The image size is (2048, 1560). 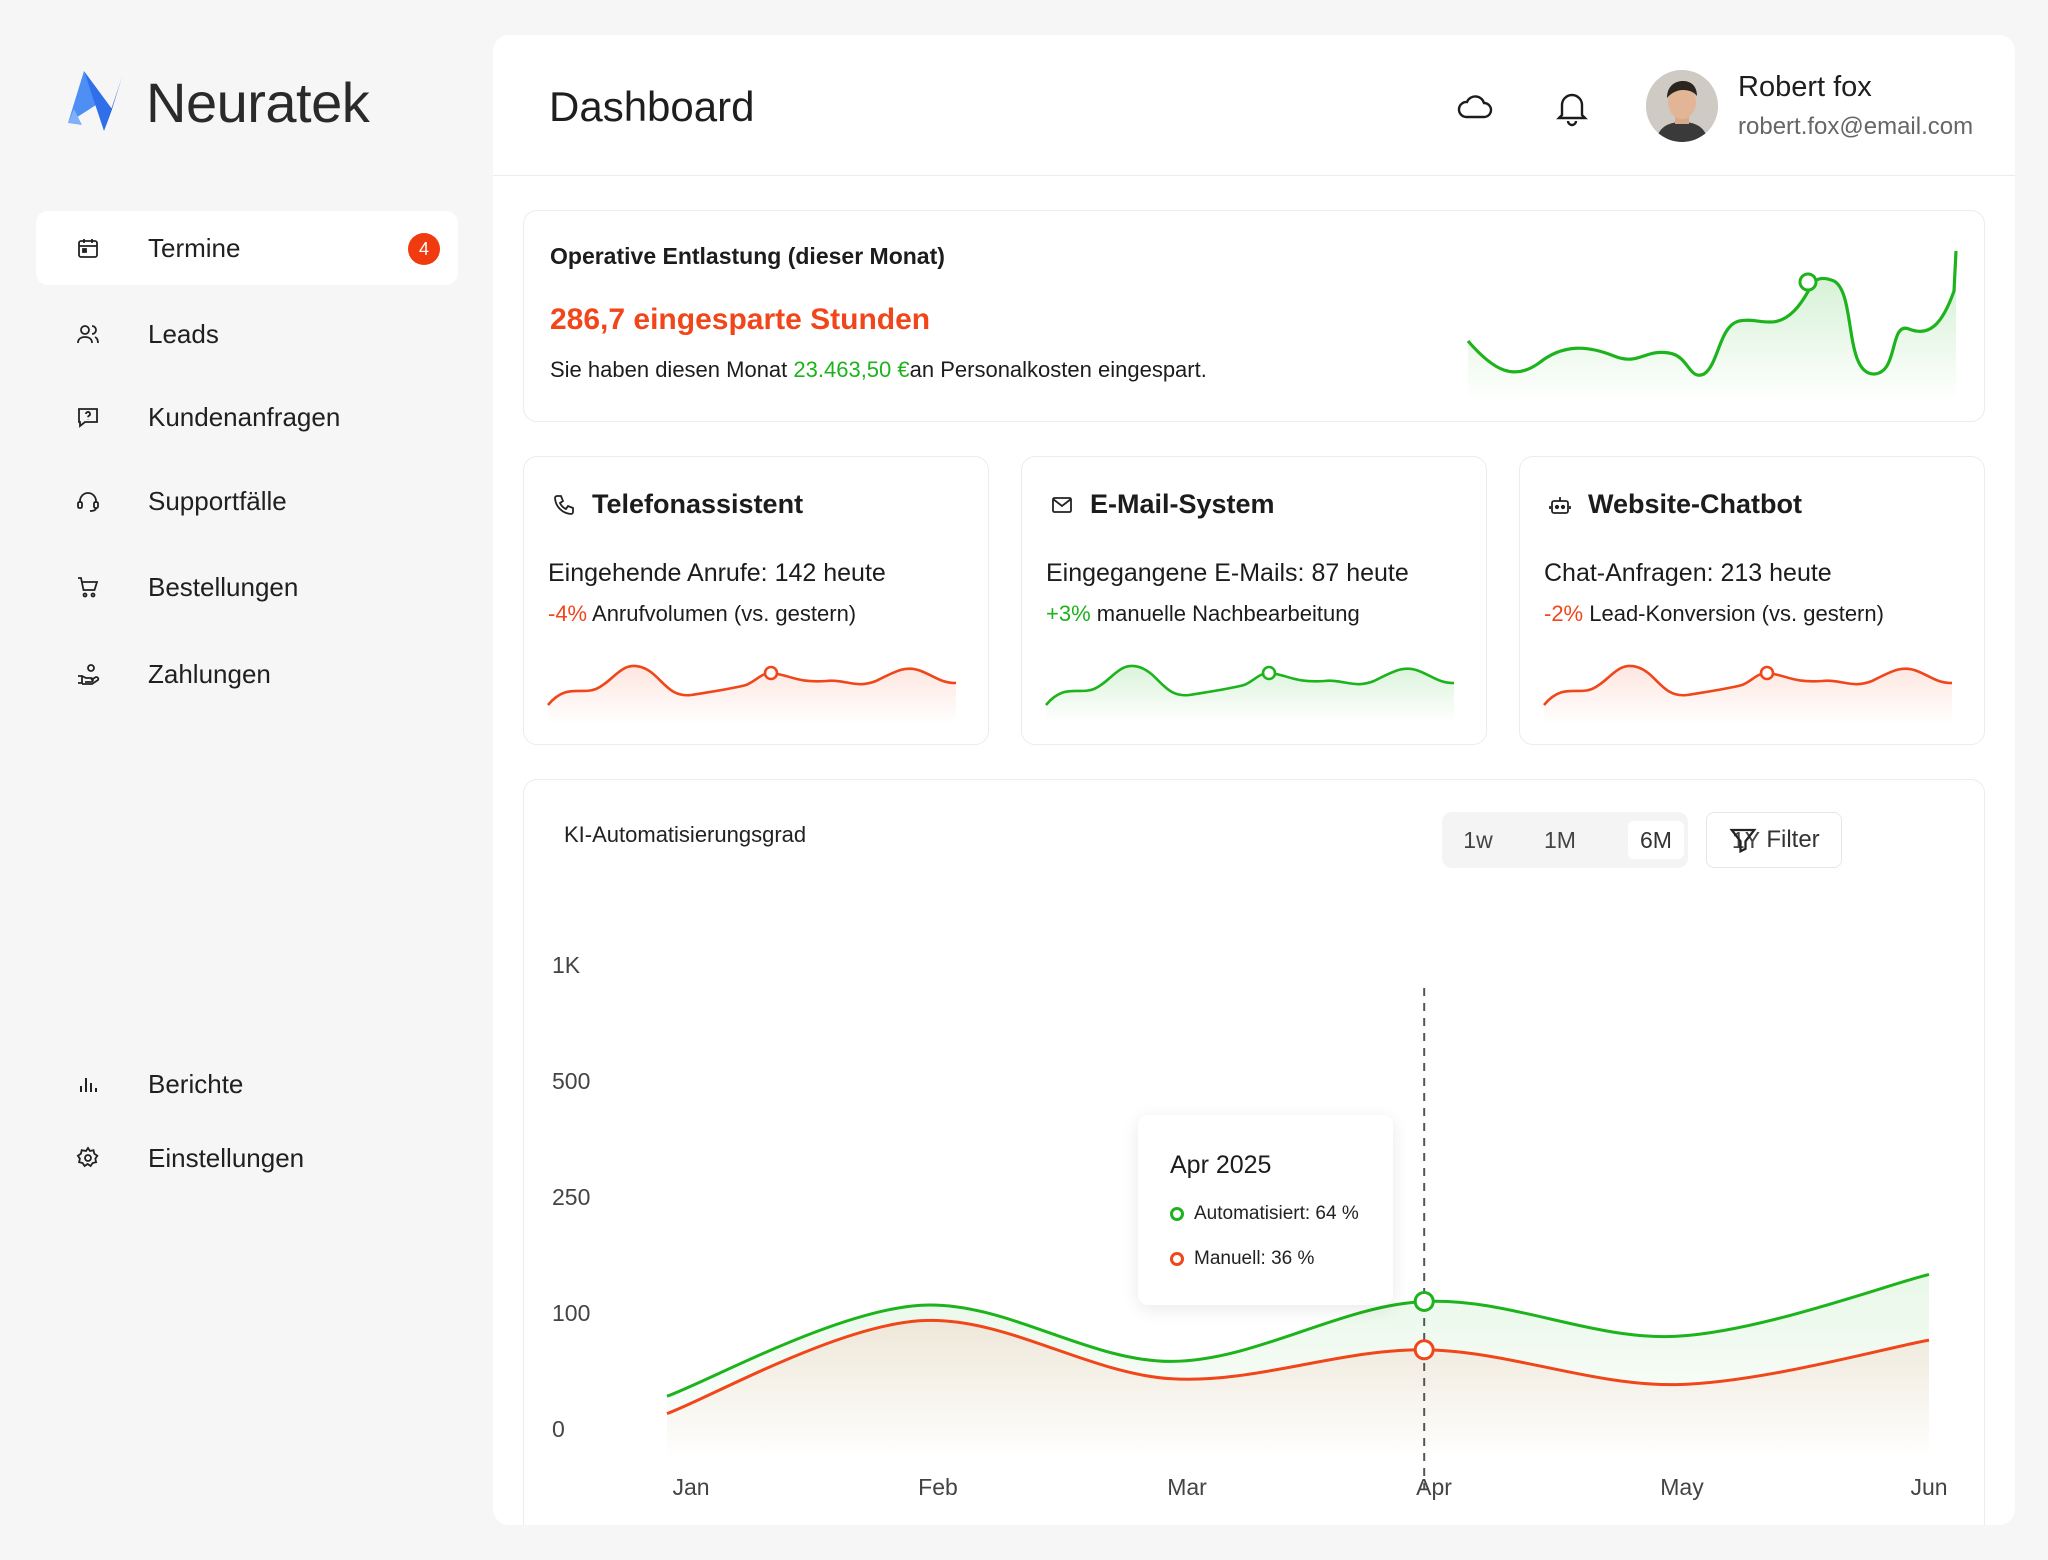 What do you see at coordinates (209, 673) in the screenshot?
I see `sidebar-item-label: Zahlungen` at bounding box center [209, 673].